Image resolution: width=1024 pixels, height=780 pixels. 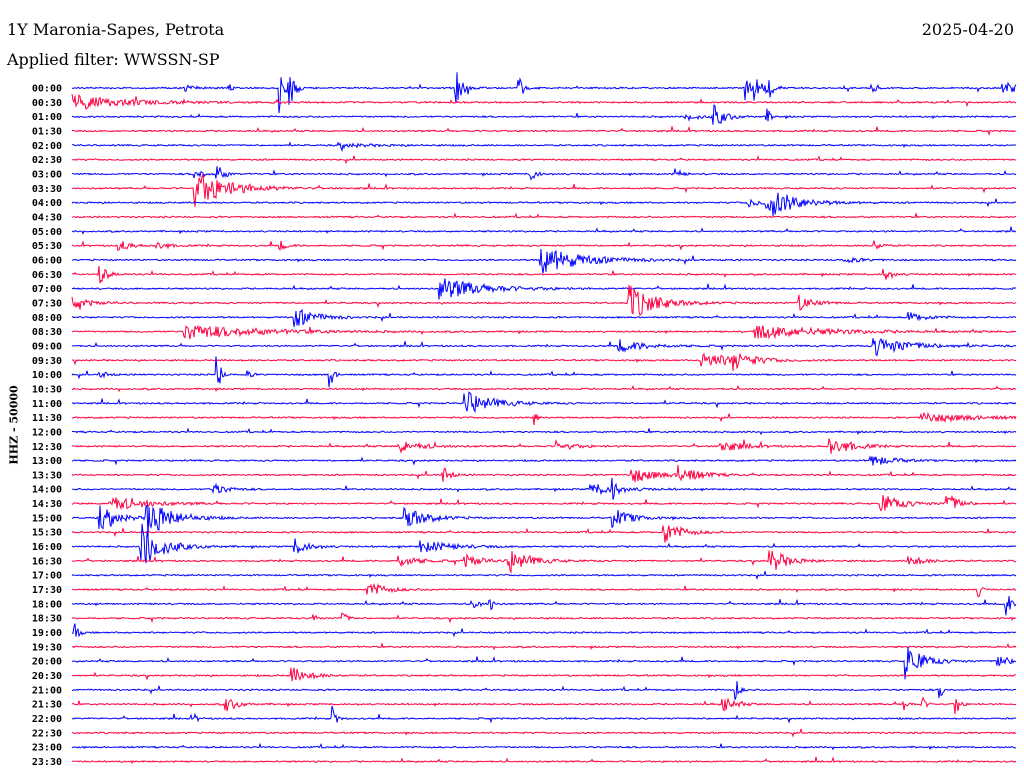 I want to click on trace-row-1930, so click(x=544, y=646).